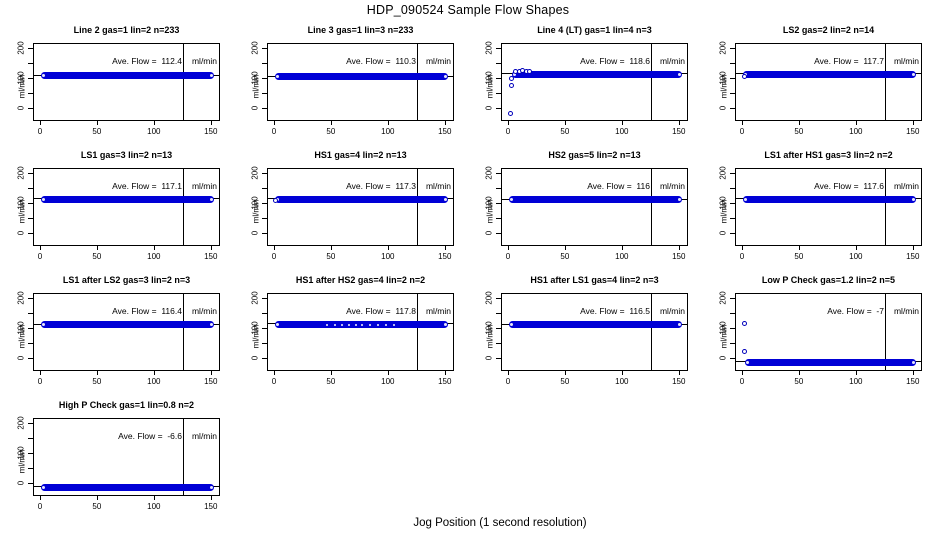 The image size is (936, 540). What do you see at coordinates (632, 61) in the screenshot?
I see `average-flow-annotation: Ave. Flow = 118.6 ml/min` at bounding box center [632, 61].